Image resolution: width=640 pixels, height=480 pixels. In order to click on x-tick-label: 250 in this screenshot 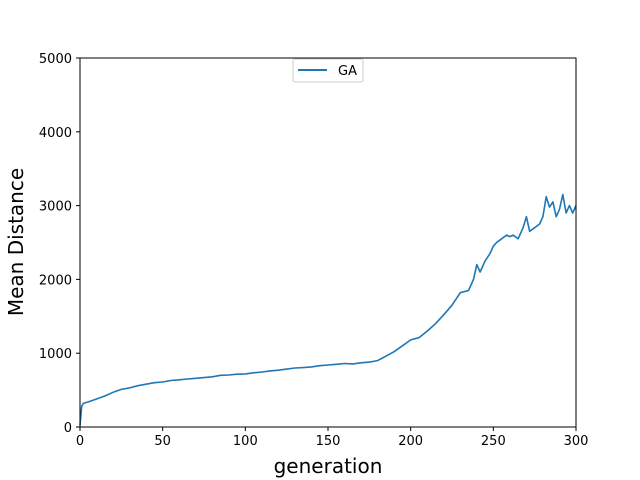, I will do `click(493, 441)`.